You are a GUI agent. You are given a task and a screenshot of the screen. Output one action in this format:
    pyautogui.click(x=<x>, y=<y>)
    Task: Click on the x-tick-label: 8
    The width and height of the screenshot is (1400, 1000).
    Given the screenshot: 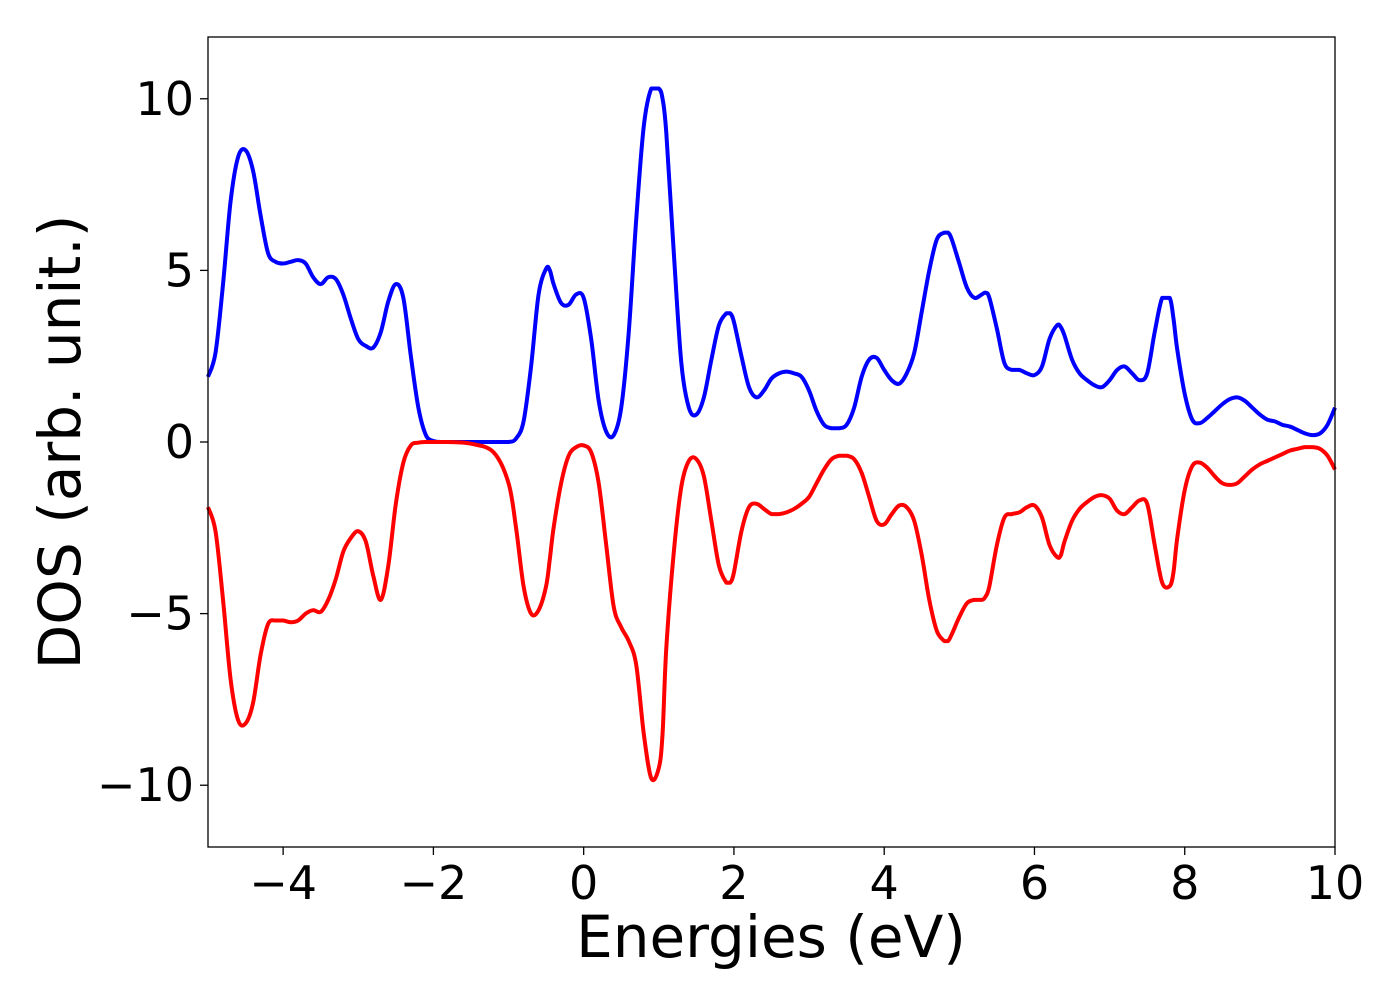 What is the action you would take?
    pyautogui.click(x=1184, y=883)
    